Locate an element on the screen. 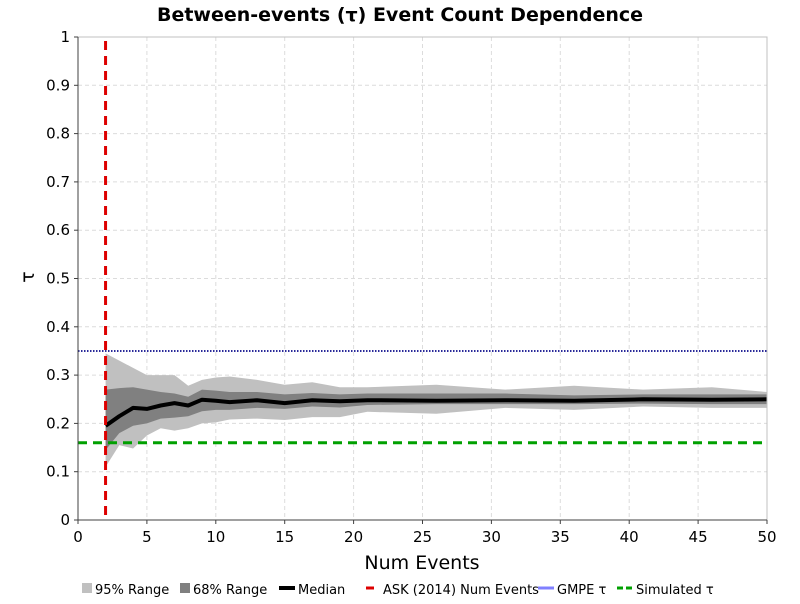 This screenshot has height=604, width=800. legend-label: ASK (2014) Num Events is located at coordinates (461, 590).